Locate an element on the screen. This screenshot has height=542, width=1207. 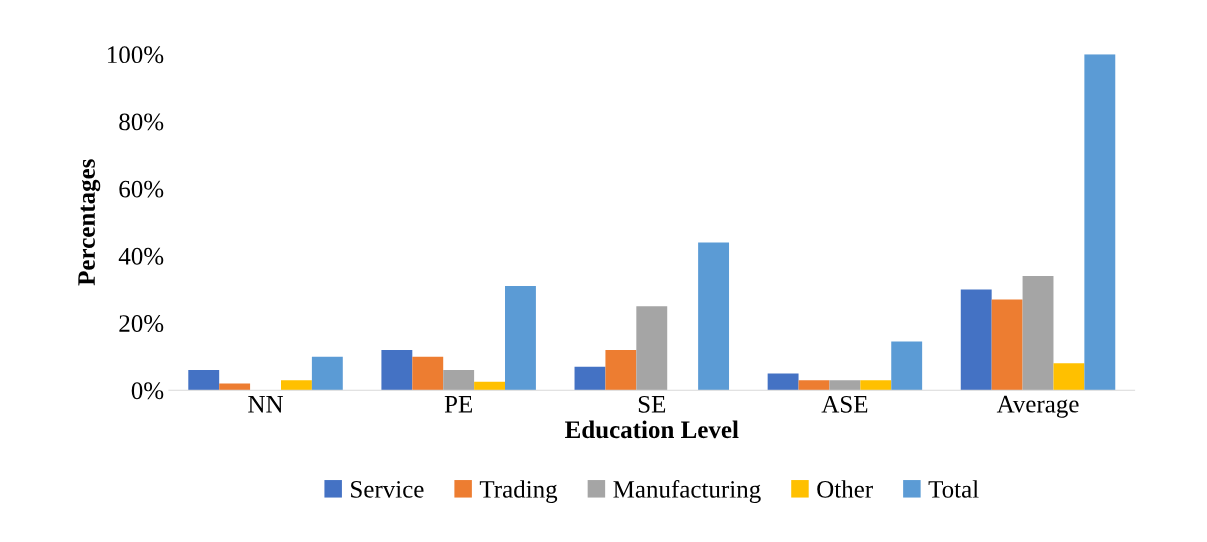
x-axis-title: Education Level is located at coordinates (652, 429).